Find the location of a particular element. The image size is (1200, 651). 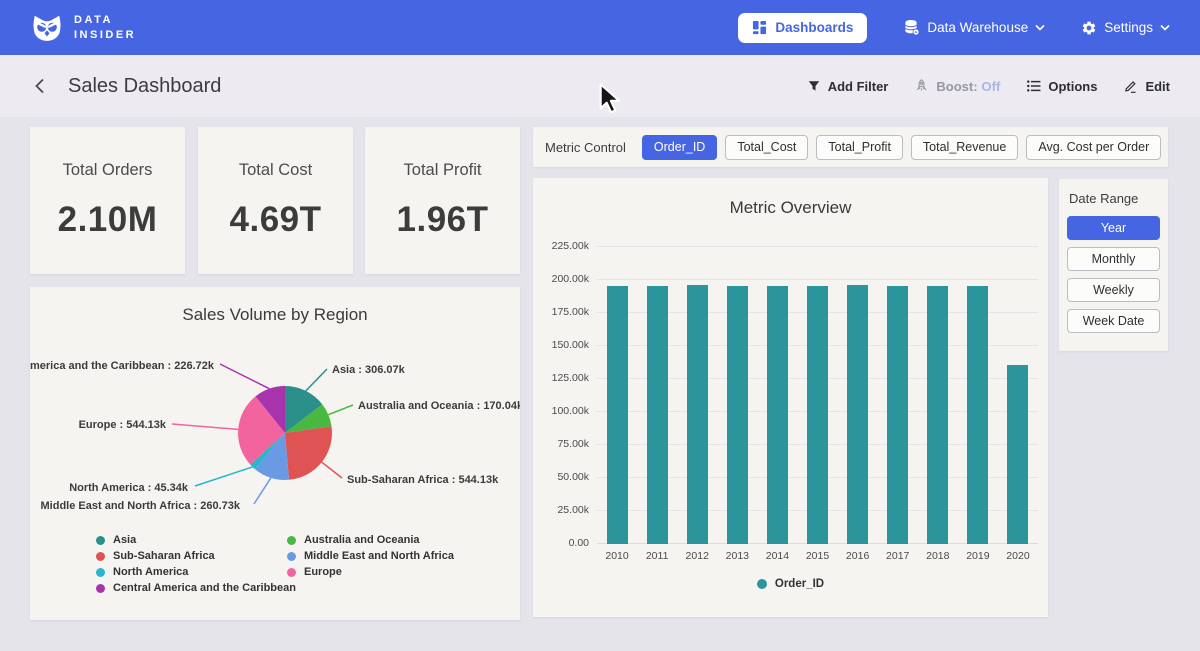

pie-label: Asia : 306.07k is located at coordinates (369, 370).